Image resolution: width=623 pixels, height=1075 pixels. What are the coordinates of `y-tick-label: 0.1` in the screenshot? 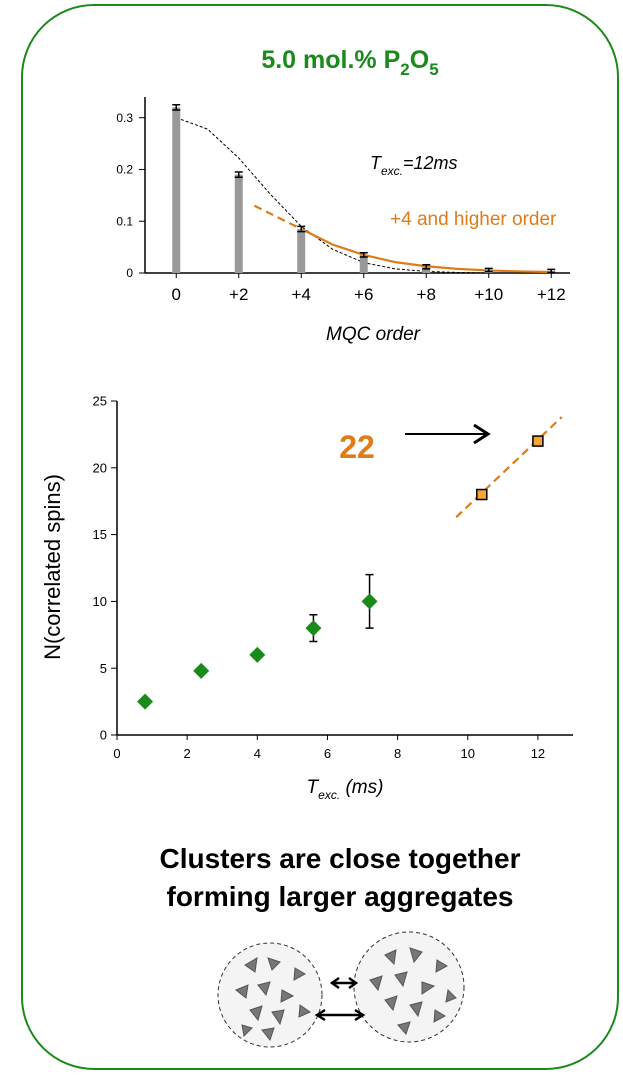 It's located at (124, 221).